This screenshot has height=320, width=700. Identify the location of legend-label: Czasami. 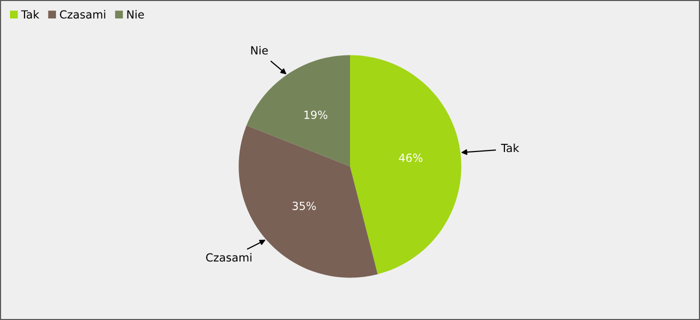
(83, 14).